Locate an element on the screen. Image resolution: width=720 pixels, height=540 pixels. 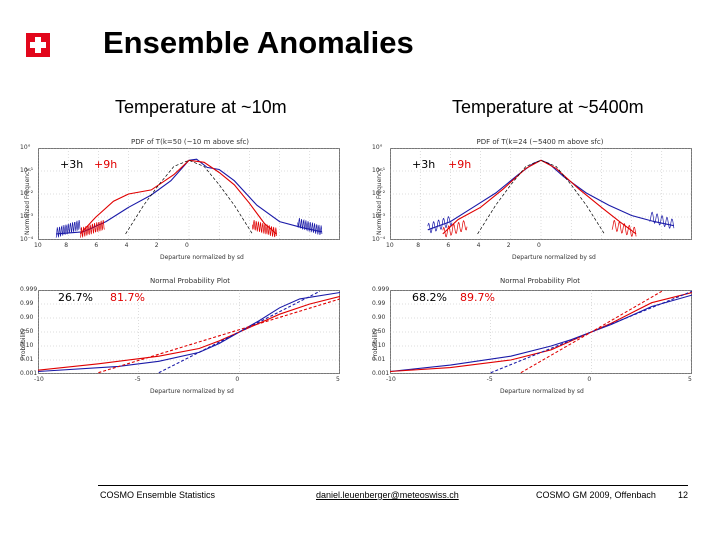
chart-title: PDF of T(k=24 (~5400 m above sfc) is located at coordinates (540, 142).